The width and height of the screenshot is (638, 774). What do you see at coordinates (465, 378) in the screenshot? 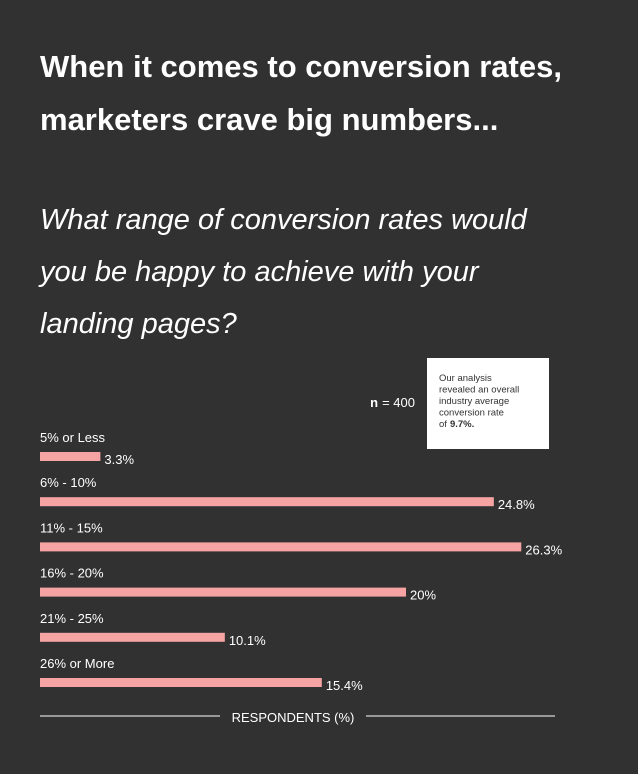
I see `note-text: Our analysis` at bounding box center [465, 378].